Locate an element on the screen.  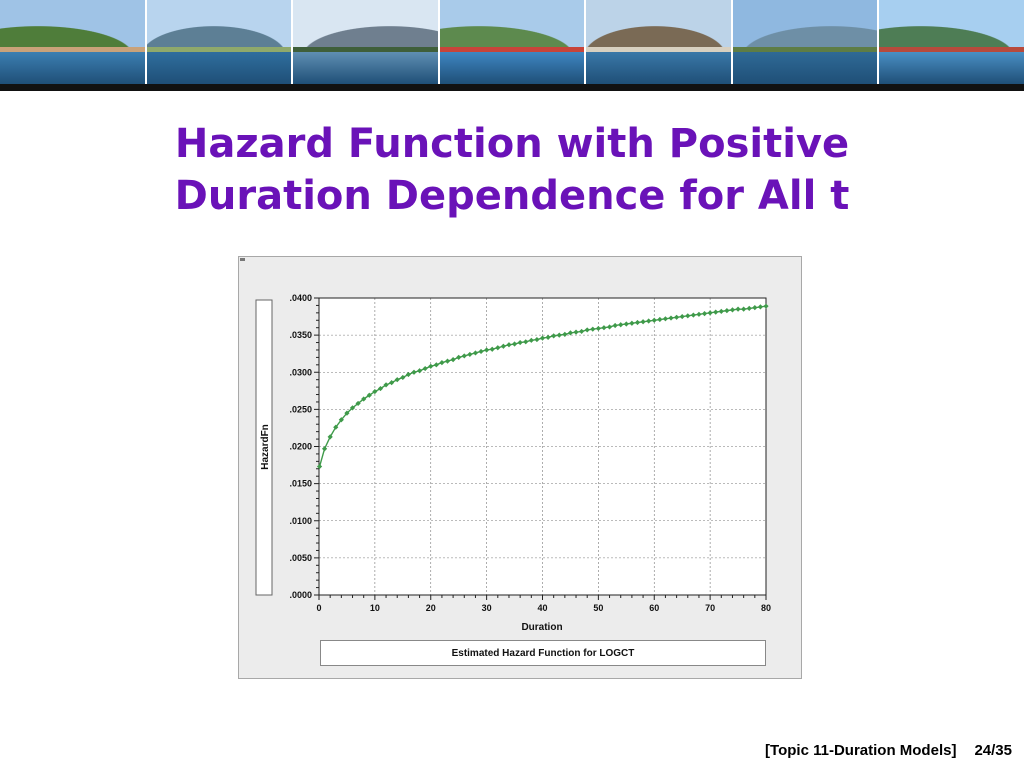
slide-footer: [Topic 11-Duration Models] 24/35 is located at coordinates (888, 750).